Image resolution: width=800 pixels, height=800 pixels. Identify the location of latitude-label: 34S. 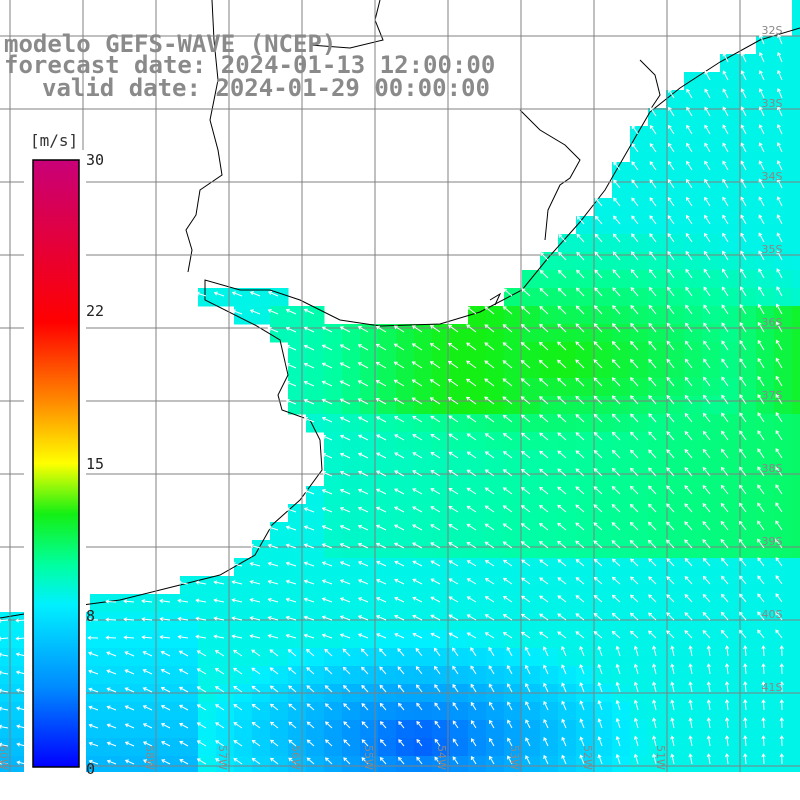
(772, 176).